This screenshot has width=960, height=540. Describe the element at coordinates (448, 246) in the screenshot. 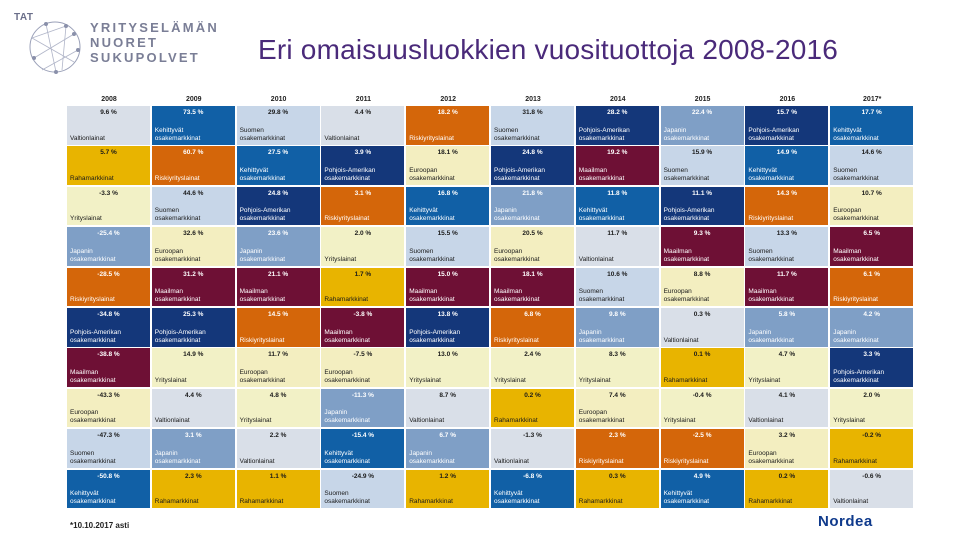

I see `return-cell: 15.5 % Suomen osakemarkkinat` at that location.